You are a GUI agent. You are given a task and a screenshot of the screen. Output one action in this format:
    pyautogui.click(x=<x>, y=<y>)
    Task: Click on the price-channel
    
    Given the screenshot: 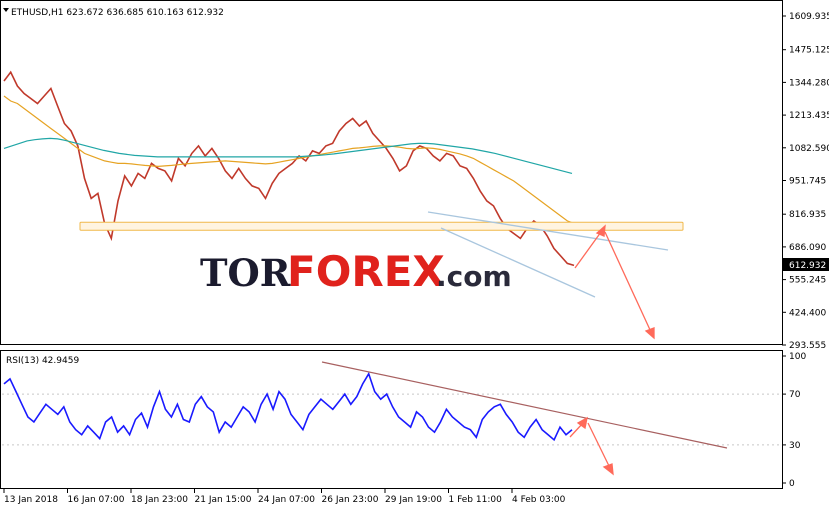 What is the action you would take?
    pyautogui.click(x=548, y=254)
    